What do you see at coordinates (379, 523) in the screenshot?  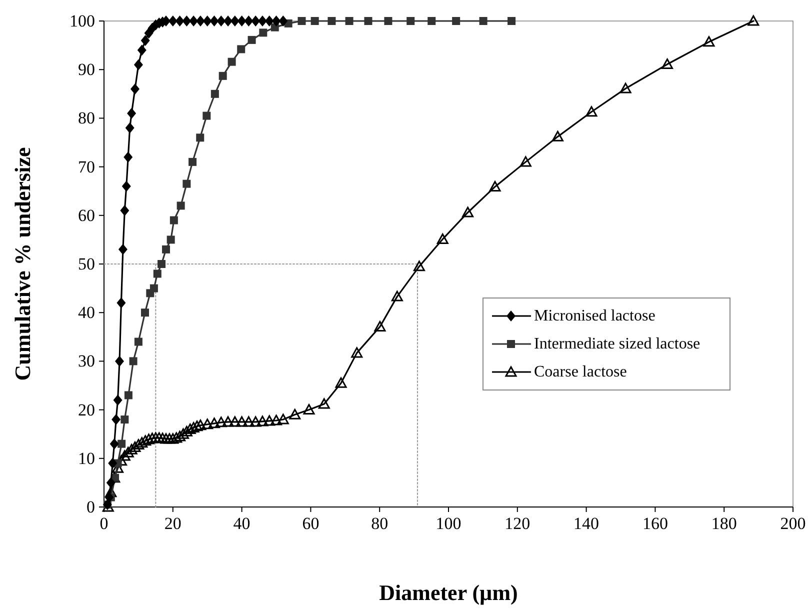 I see `x-tick-label: 80` at bounding box center [379, 523].